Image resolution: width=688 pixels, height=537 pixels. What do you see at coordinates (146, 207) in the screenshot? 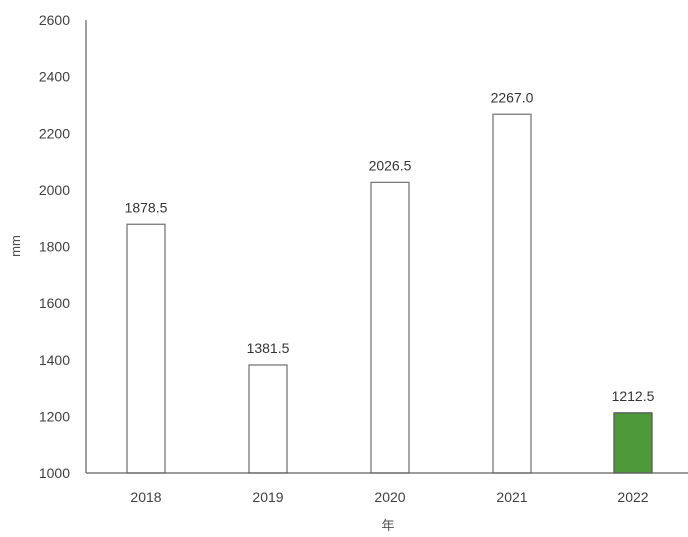
I see `data-label-2018: 1878.5` at bounding box center [146, 207].